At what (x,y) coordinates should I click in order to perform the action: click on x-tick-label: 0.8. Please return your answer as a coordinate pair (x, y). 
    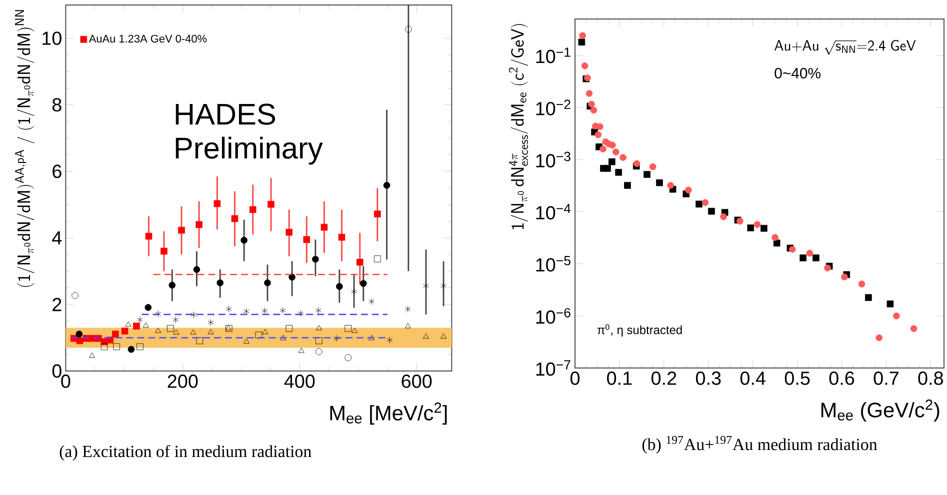
    Looking at the image, I should click on (931, 378).